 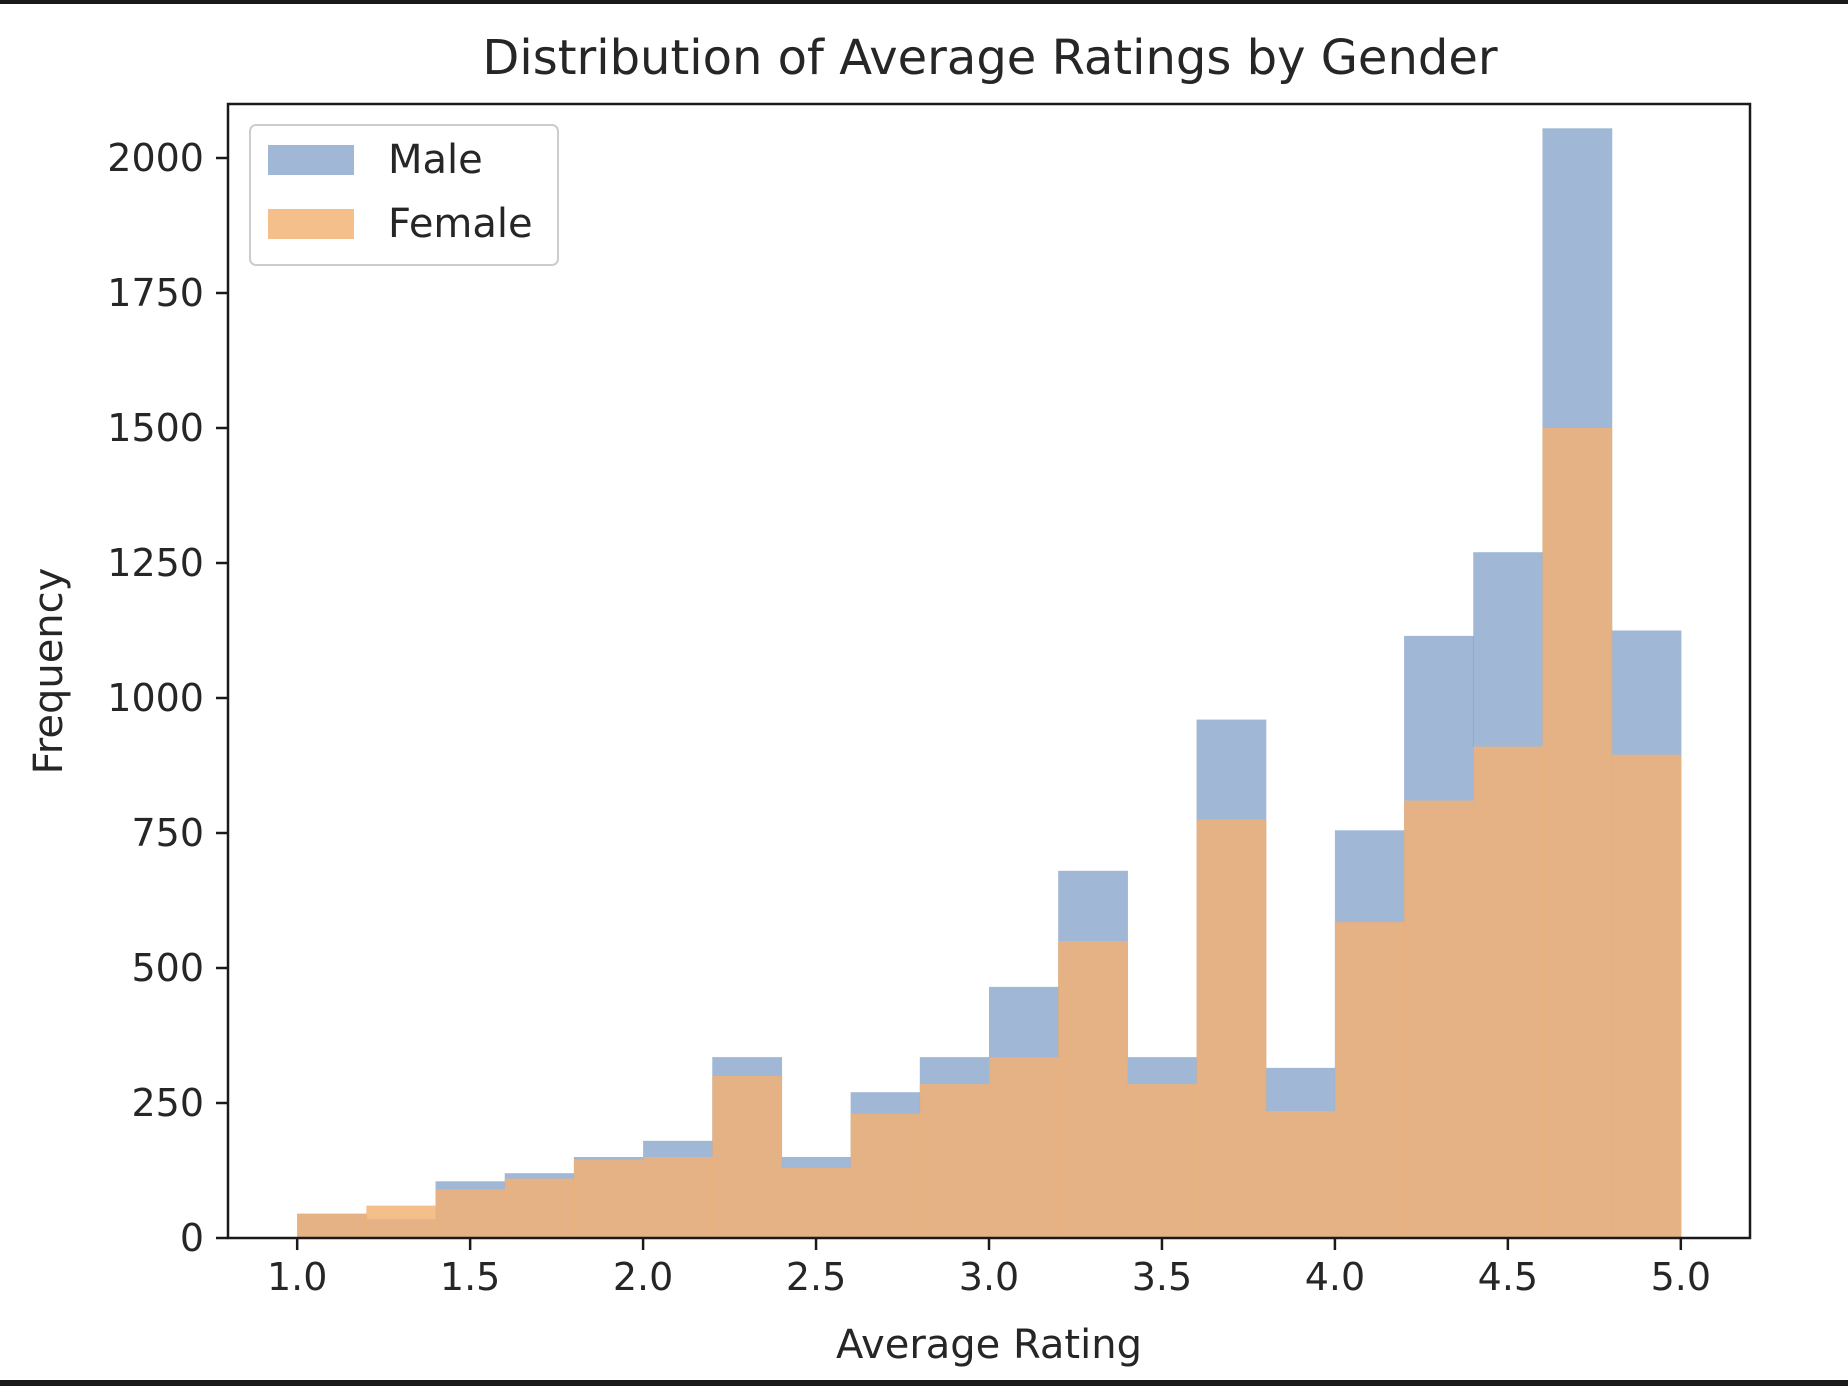 I want to click on y-tick-label: 250, so click(x=167, y=1103).